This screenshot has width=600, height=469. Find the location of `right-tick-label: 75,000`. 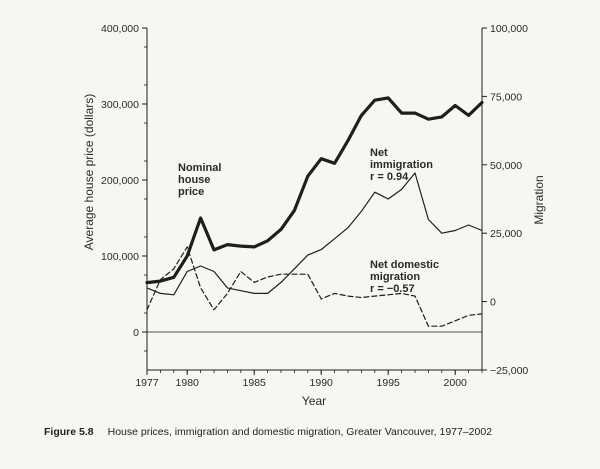

right-tick-label: 75,000 is located at coordinates (506, 97).